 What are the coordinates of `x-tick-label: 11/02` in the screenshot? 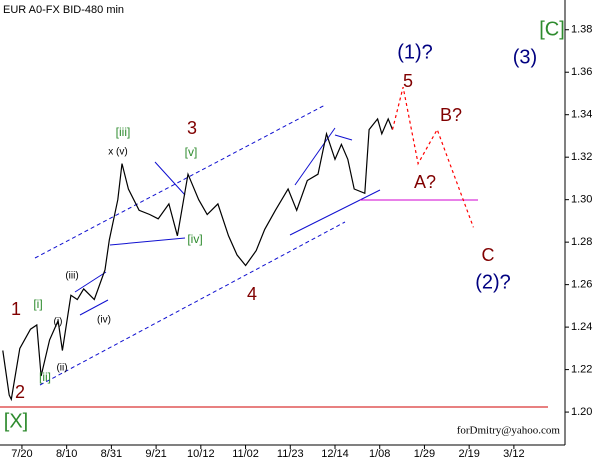 It's located at (245, 454).